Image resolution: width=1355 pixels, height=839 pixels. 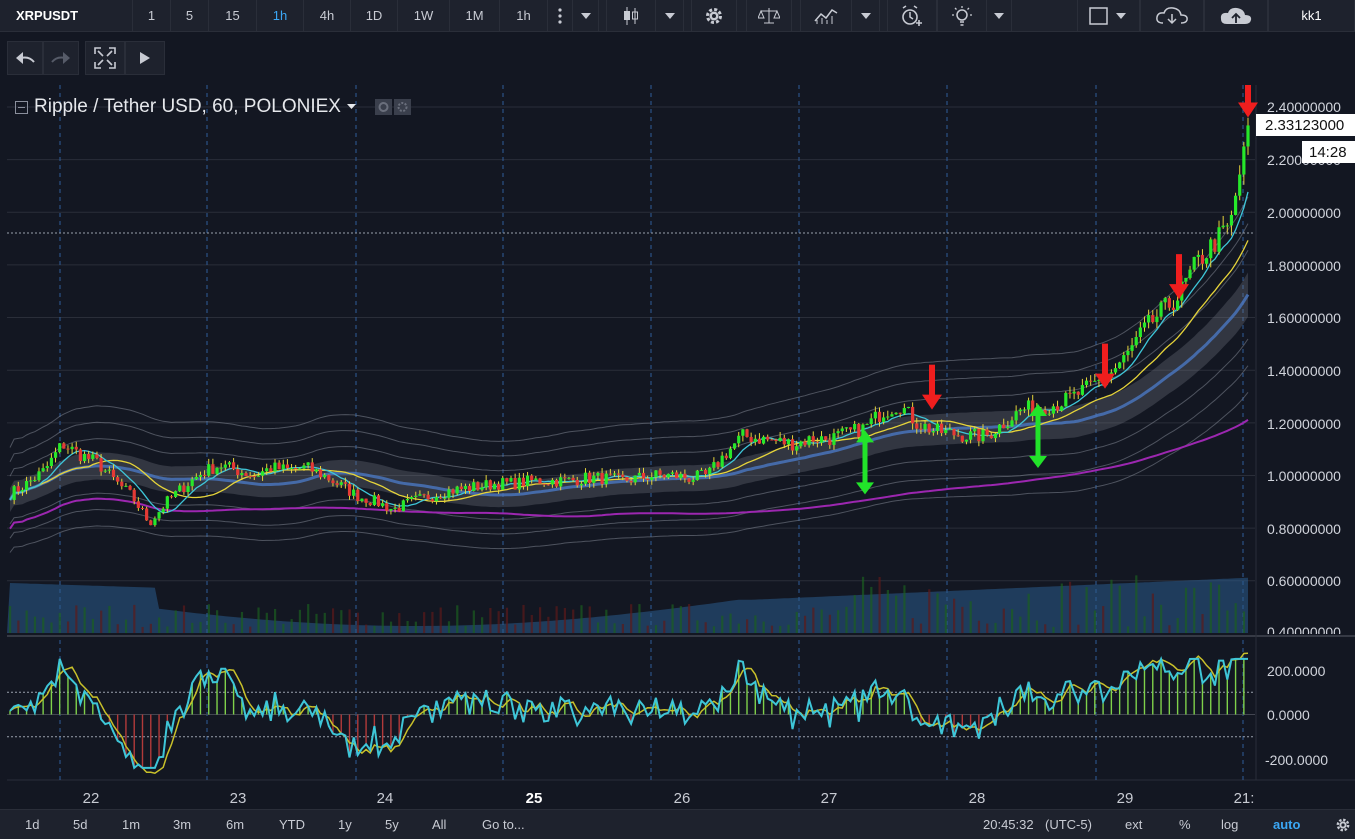 I want to click on save-layout-cloud-icon, so click(x=1236, y=15).